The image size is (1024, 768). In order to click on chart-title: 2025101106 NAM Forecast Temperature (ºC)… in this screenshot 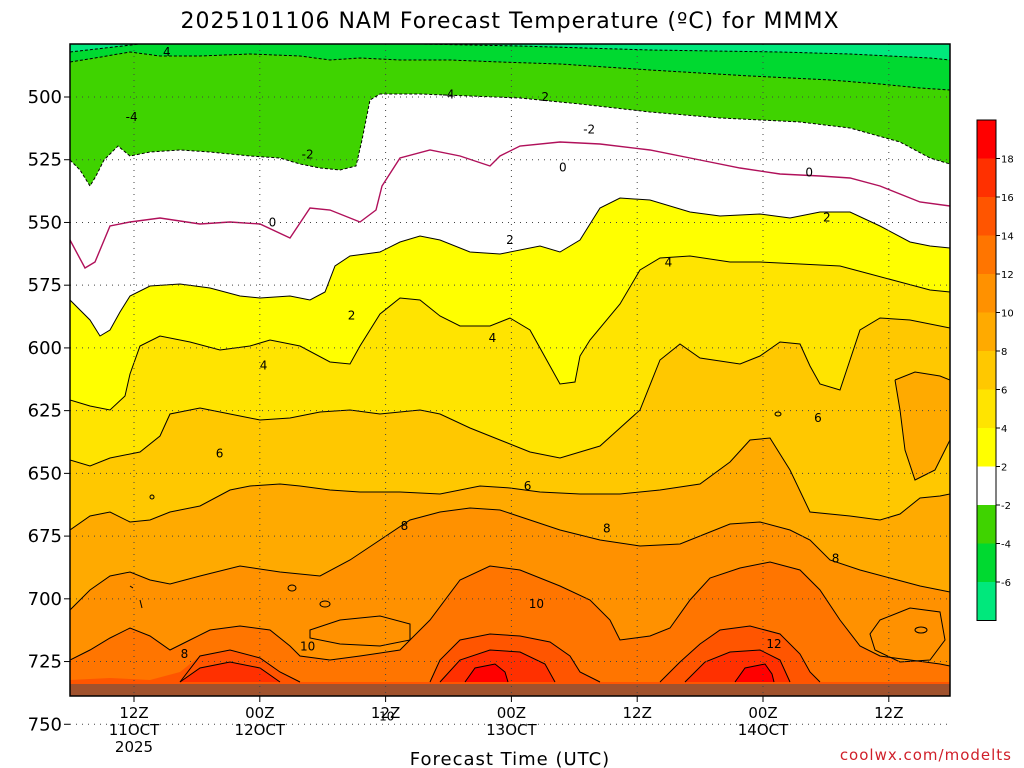, I will do `click(509, 21)`.